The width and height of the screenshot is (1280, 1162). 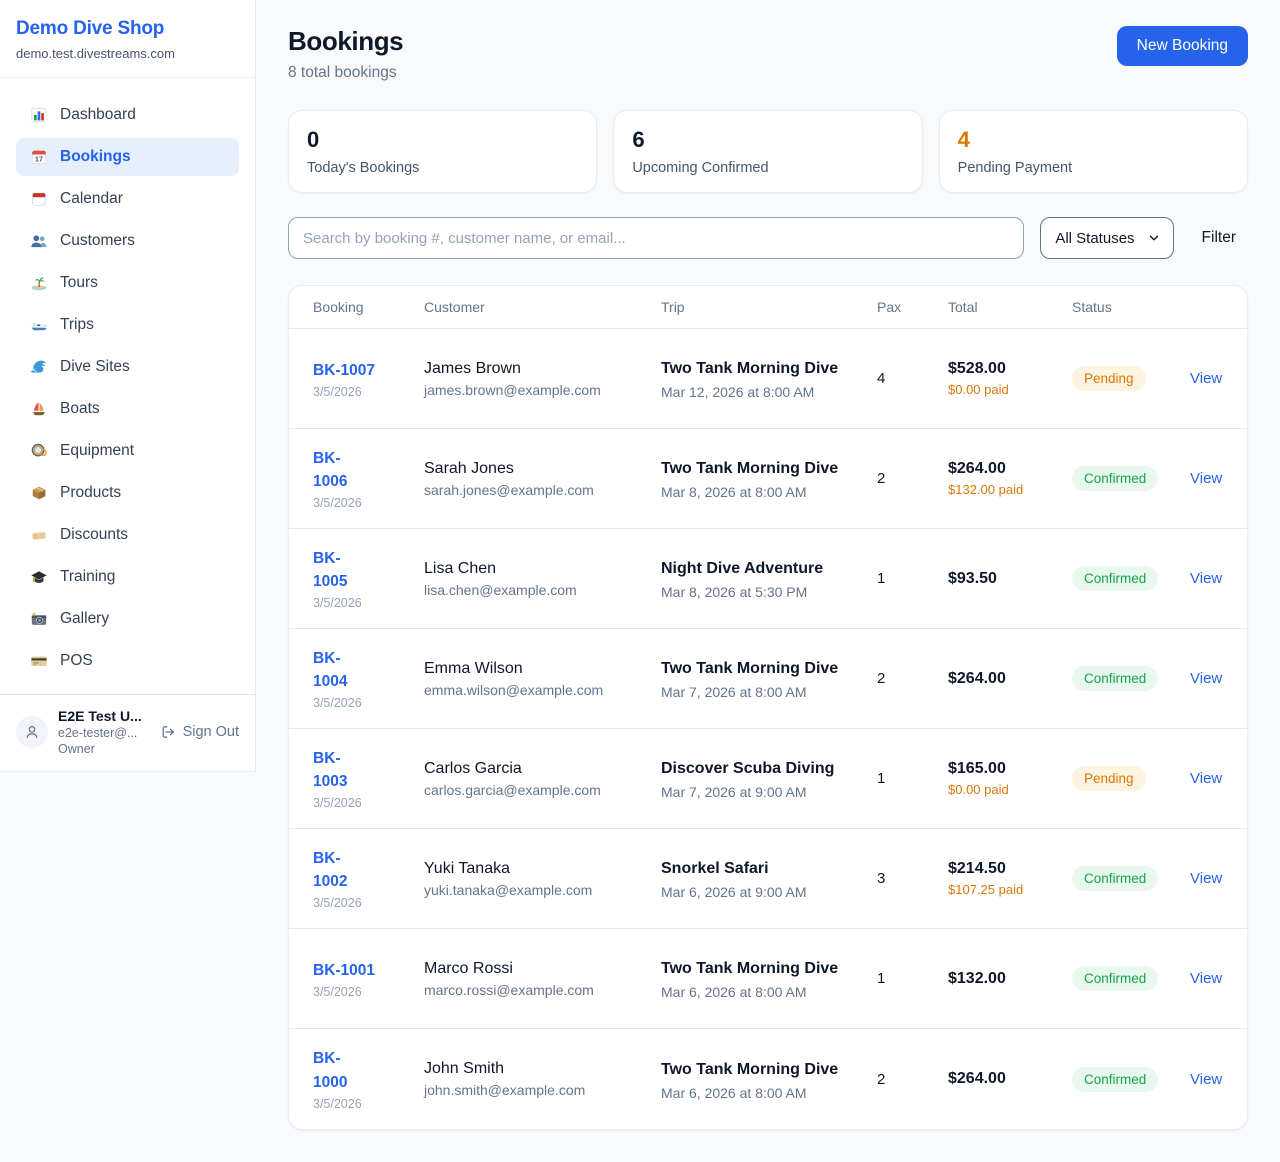 I want to click on customer-email: john.smith@example.com, so click(x=505, y=1090).